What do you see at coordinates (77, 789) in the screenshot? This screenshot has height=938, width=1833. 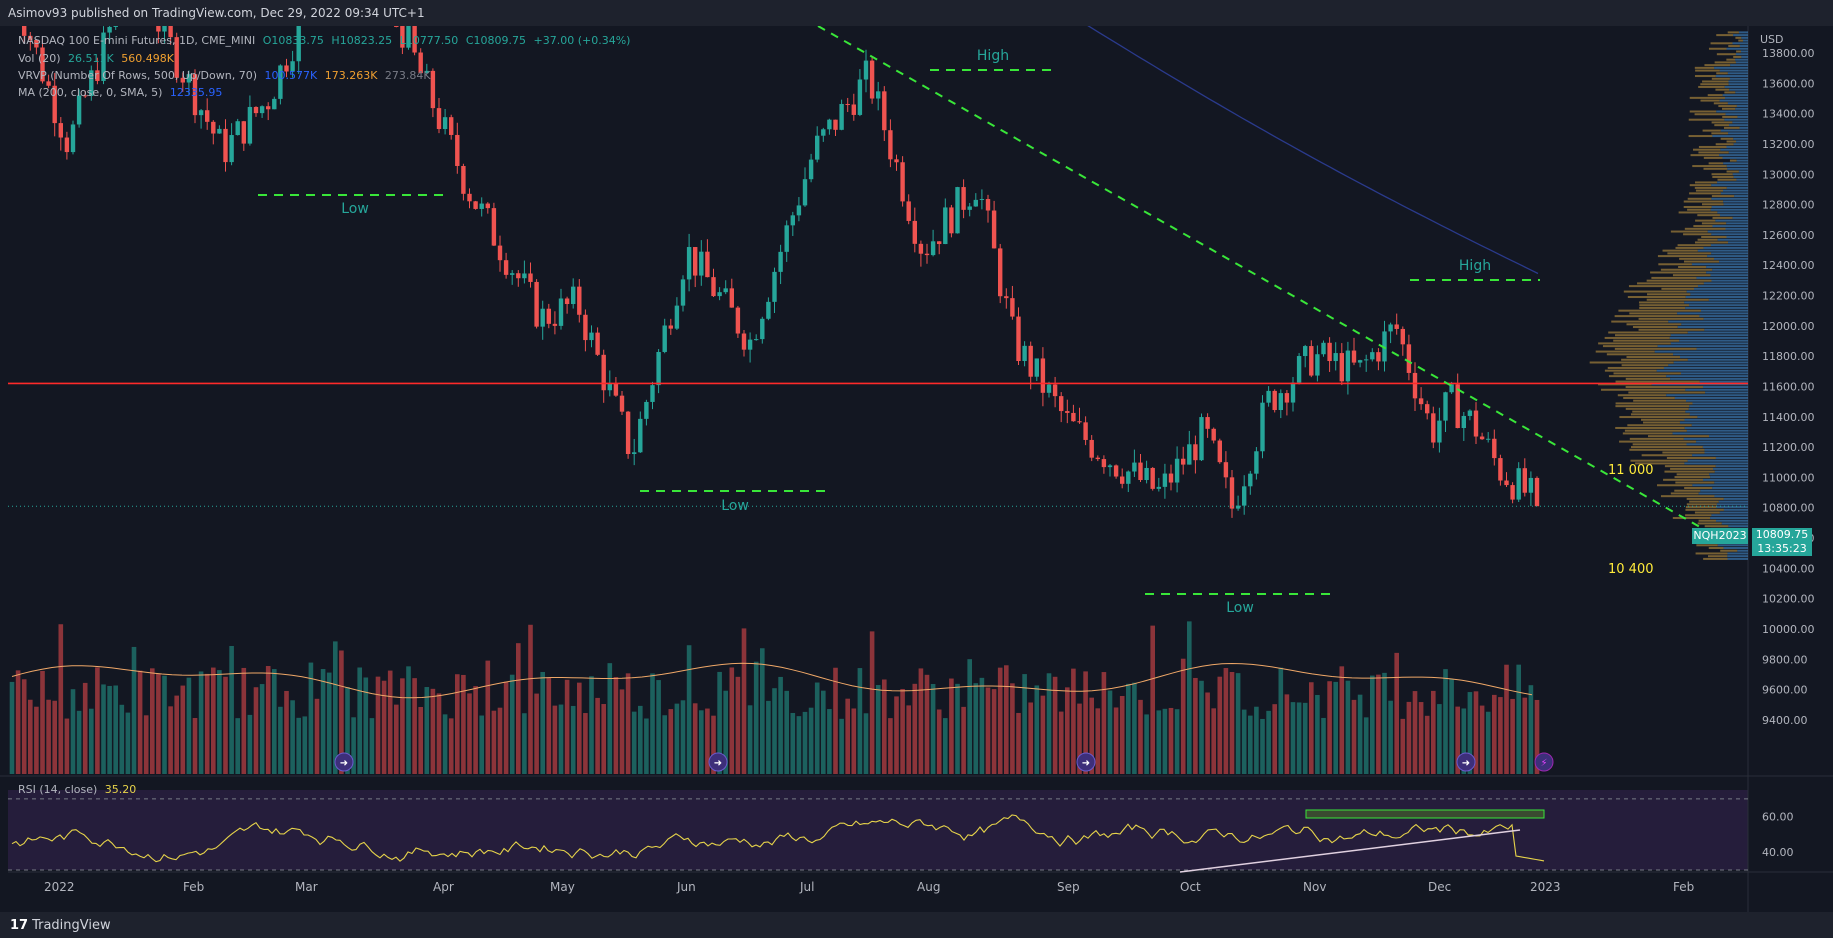 I see `rsi-legend: RSI (14, close) 35.20` at bounding box center [77, 789].